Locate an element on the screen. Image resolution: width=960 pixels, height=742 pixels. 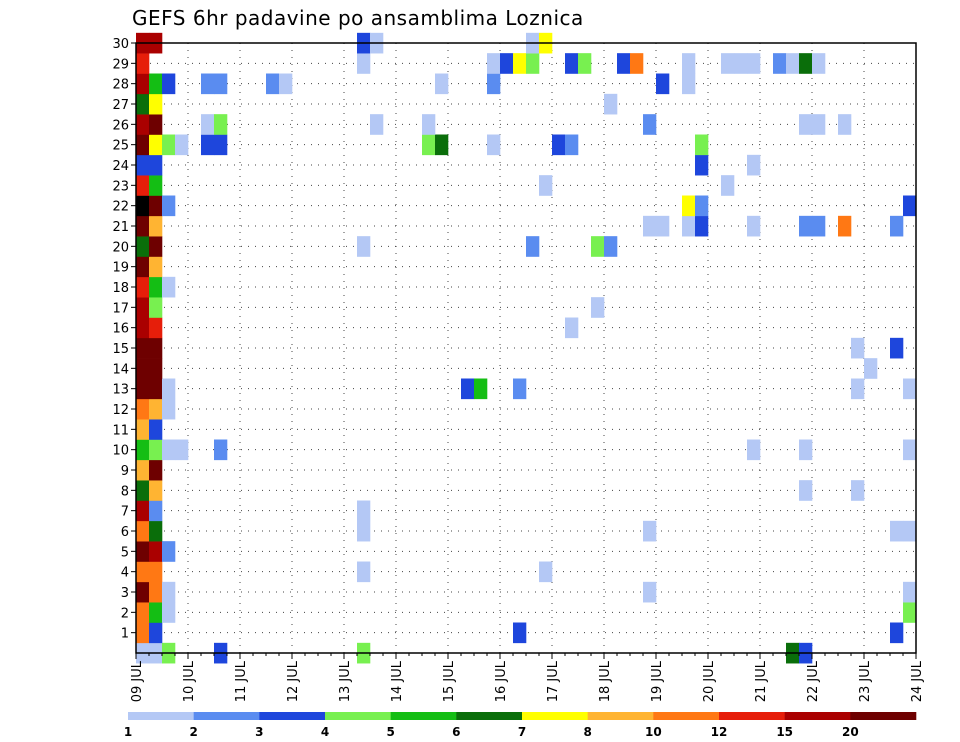
x-tick-label: 09 JUL is located at coordinates (137, 681).